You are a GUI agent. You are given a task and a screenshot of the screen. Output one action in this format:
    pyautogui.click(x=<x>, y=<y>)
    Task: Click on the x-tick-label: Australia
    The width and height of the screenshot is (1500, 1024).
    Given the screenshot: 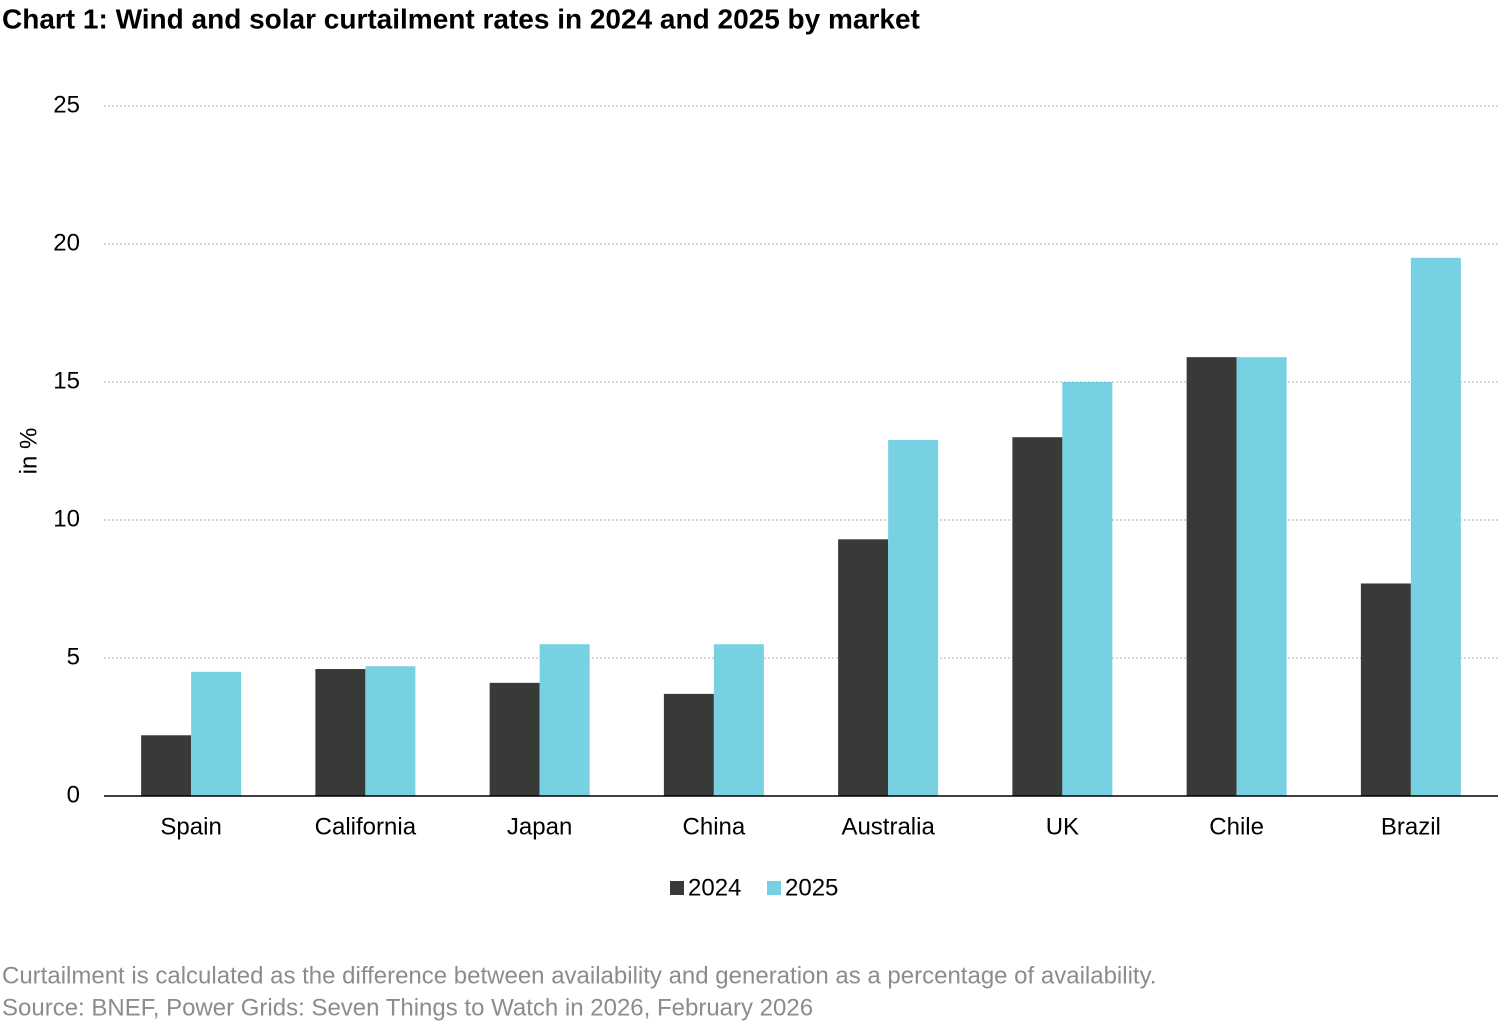 What is the action you would take?
    pyautogui.click(x=888, y=826)
    